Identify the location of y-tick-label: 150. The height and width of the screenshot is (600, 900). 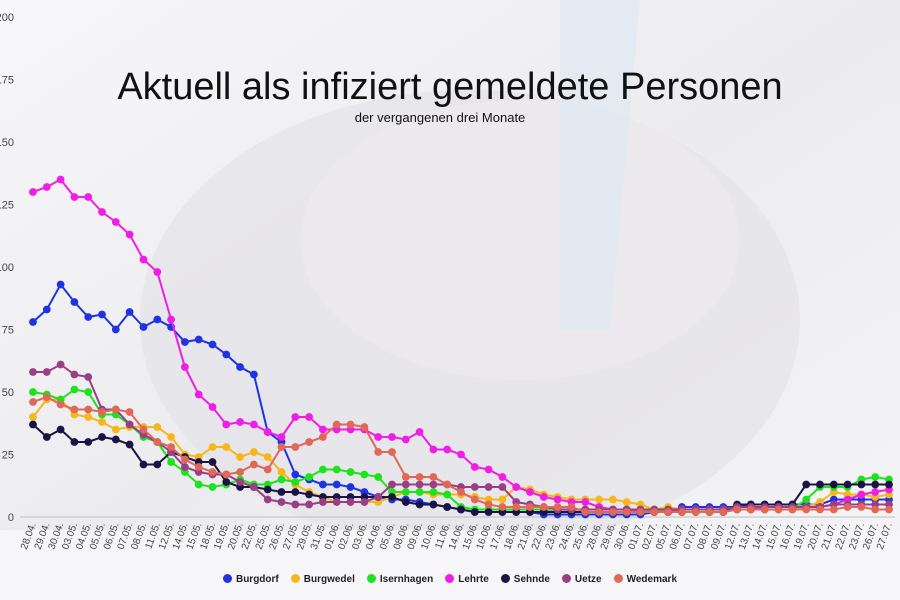
(7, 143).